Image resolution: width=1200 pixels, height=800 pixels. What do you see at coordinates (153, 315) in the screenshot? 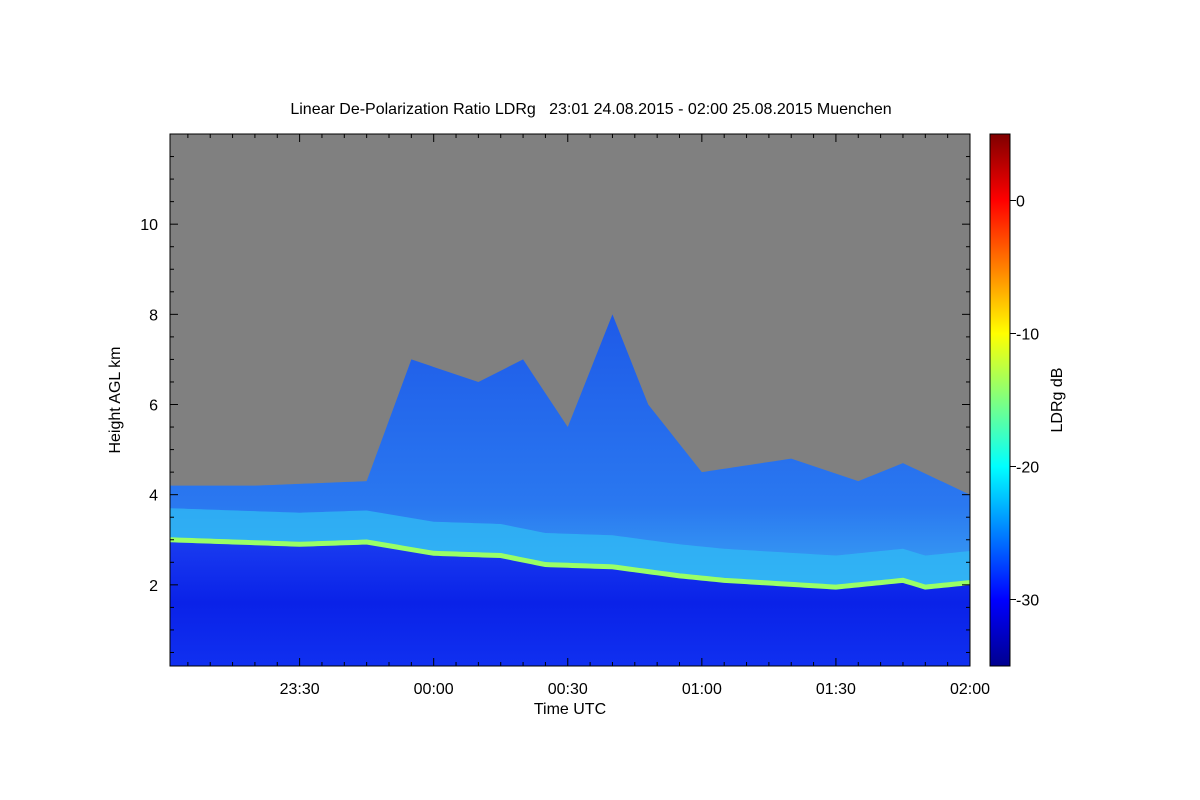
I see `y-tick-label: 8` at bounding box center [153, 315].